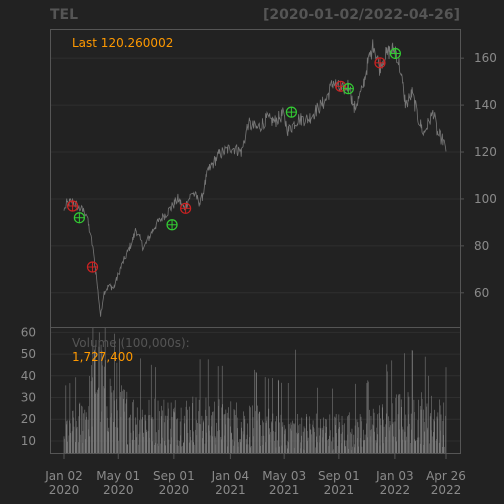 The width and height of the screenshot is (504, 504). Describe the element at coordinates (28, 332) in the screenshot. I see `volume-tick-label: 60` at that location.